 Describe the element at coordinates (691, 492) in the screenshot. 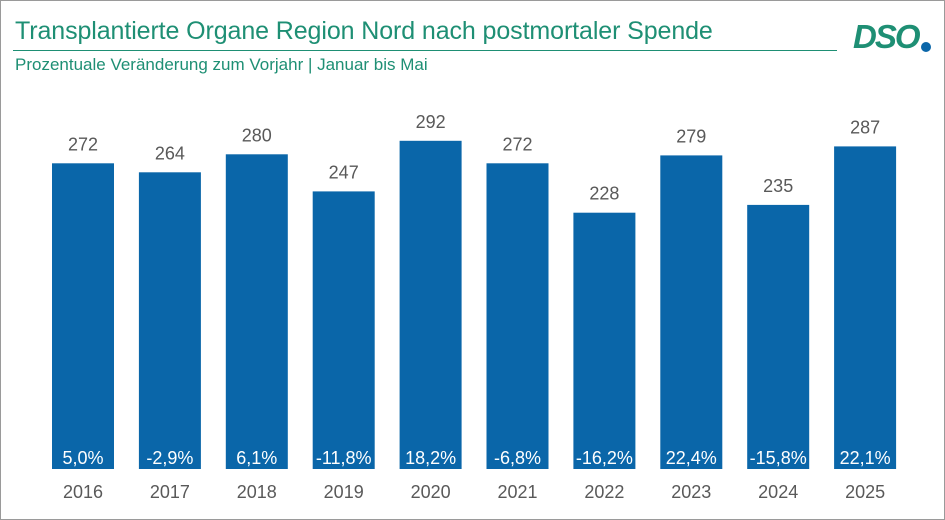

I see `x-tick-label-2023: 2023` at that location.